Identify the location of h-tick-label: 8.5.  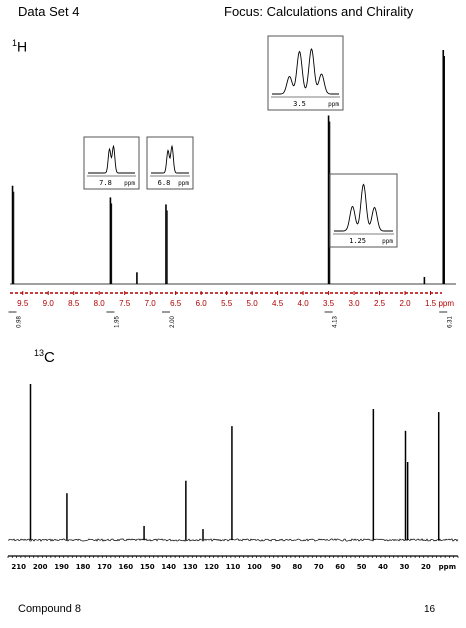
(74, 303).